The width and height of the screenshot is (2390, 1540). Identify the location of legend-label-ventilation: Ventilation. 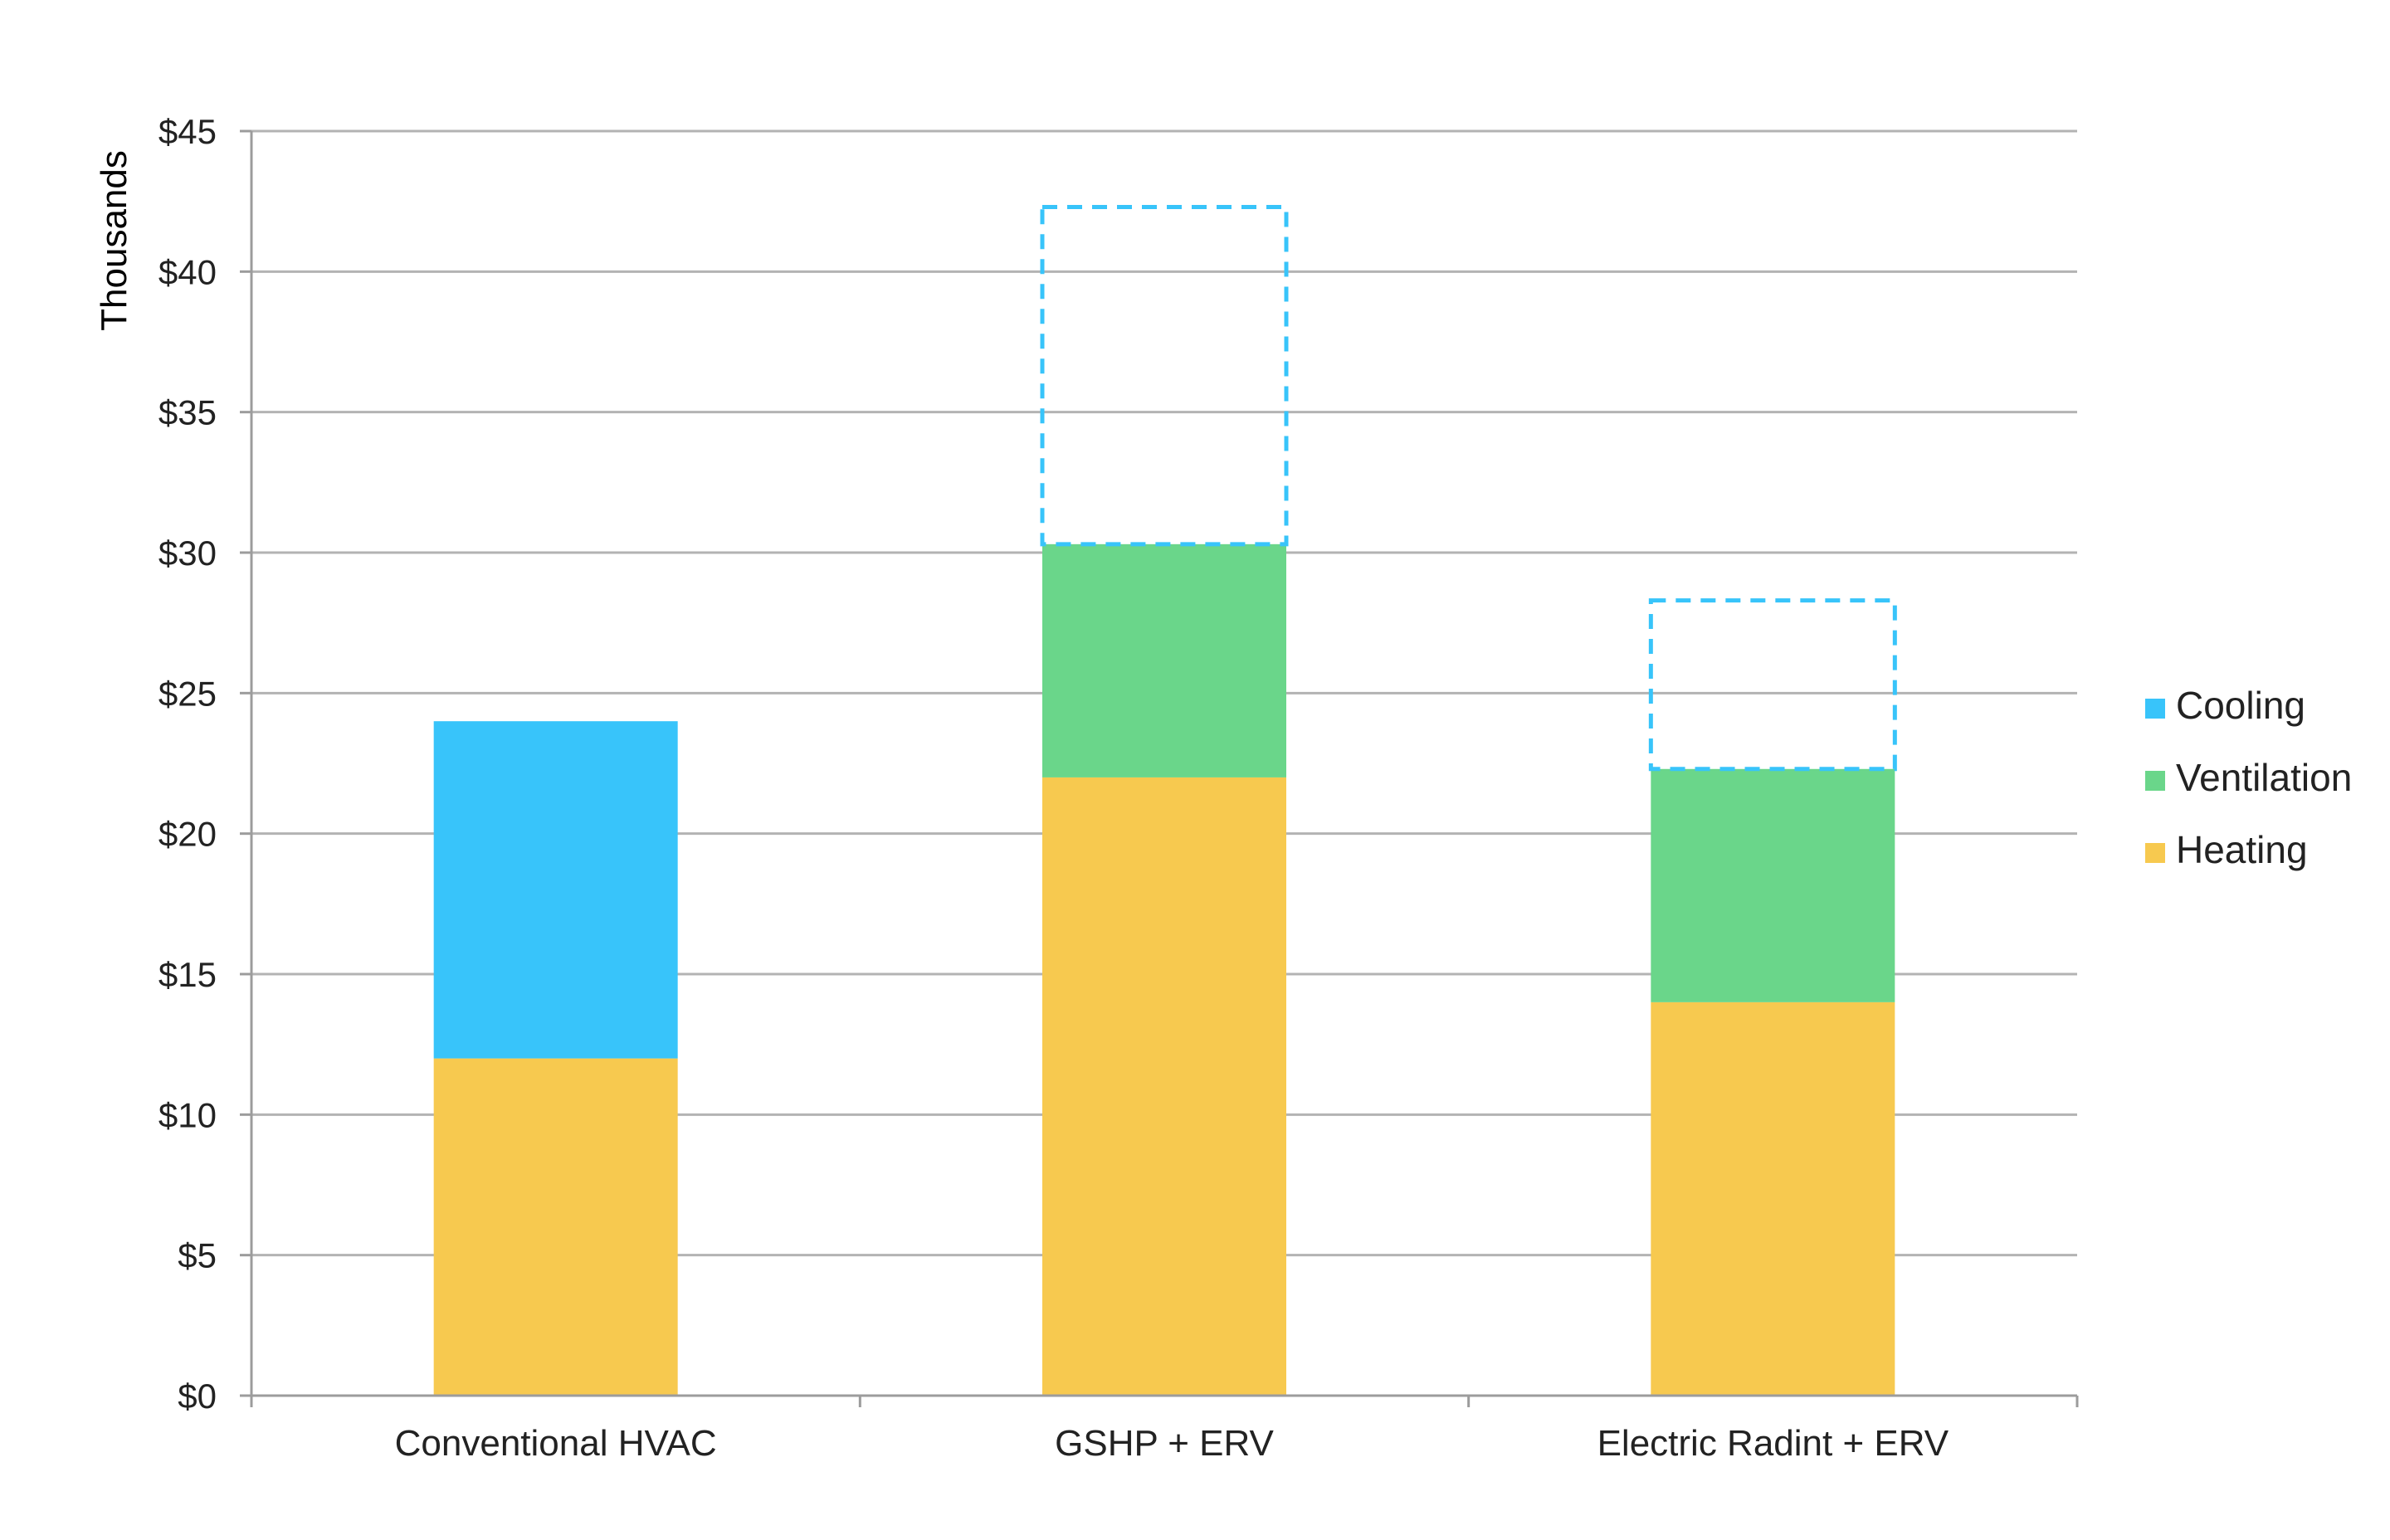
(2264, 777).